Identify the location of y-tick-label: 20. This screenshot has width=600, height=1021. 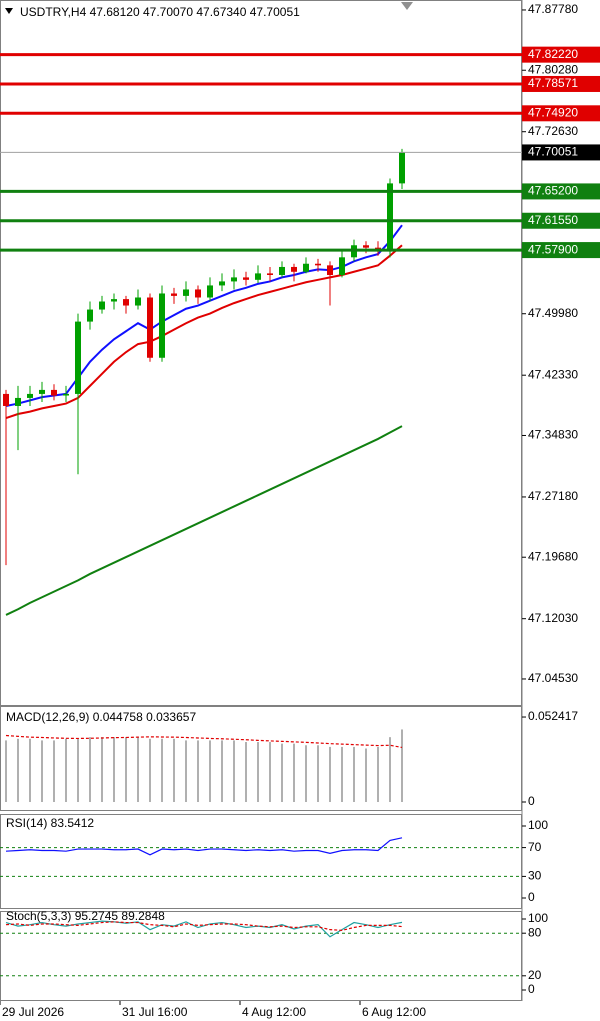
(535, 975).